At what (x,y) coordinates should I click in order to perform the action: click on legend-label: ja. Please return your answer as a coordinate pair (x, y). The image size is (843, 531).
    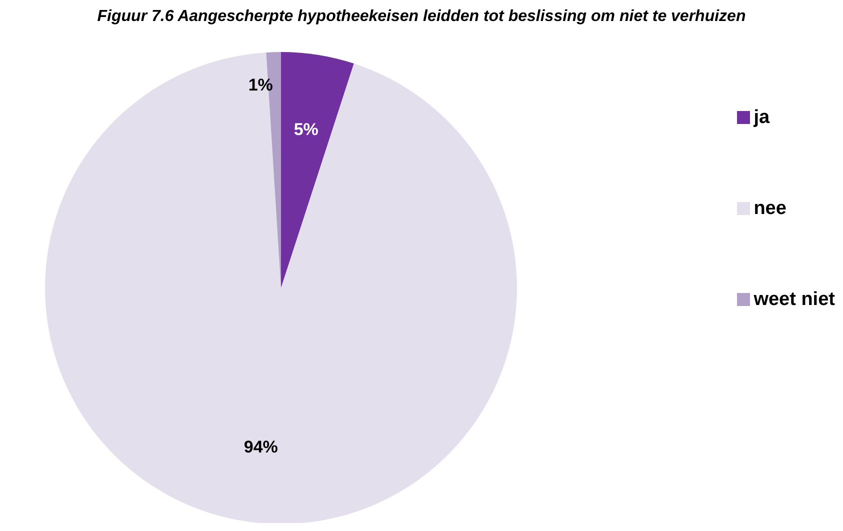
    Looking at the image, I should click on (762, 117).